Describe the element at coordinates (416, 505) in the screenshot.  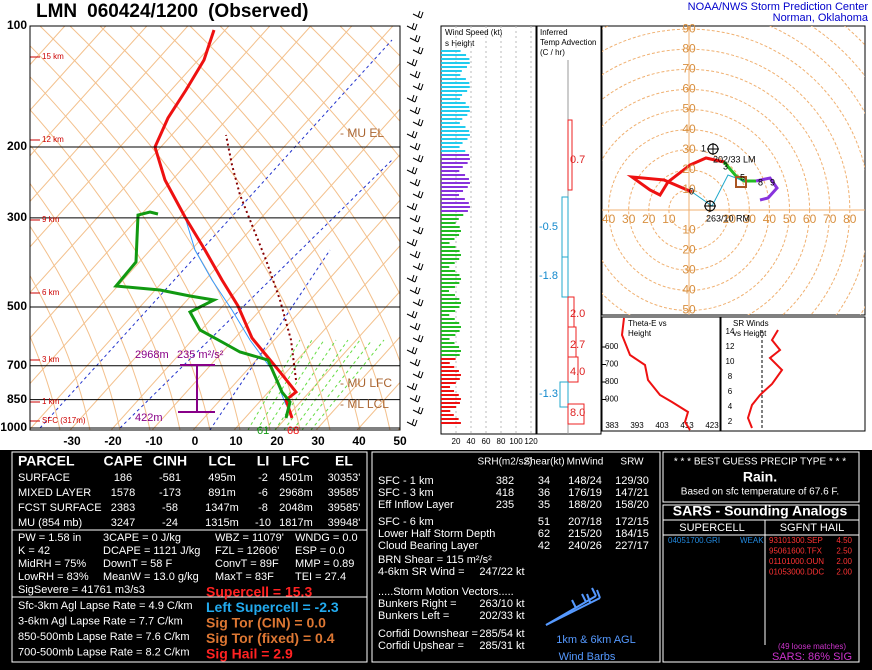
I see `kinematic-cell: Eff Inflow Layer` at that location.